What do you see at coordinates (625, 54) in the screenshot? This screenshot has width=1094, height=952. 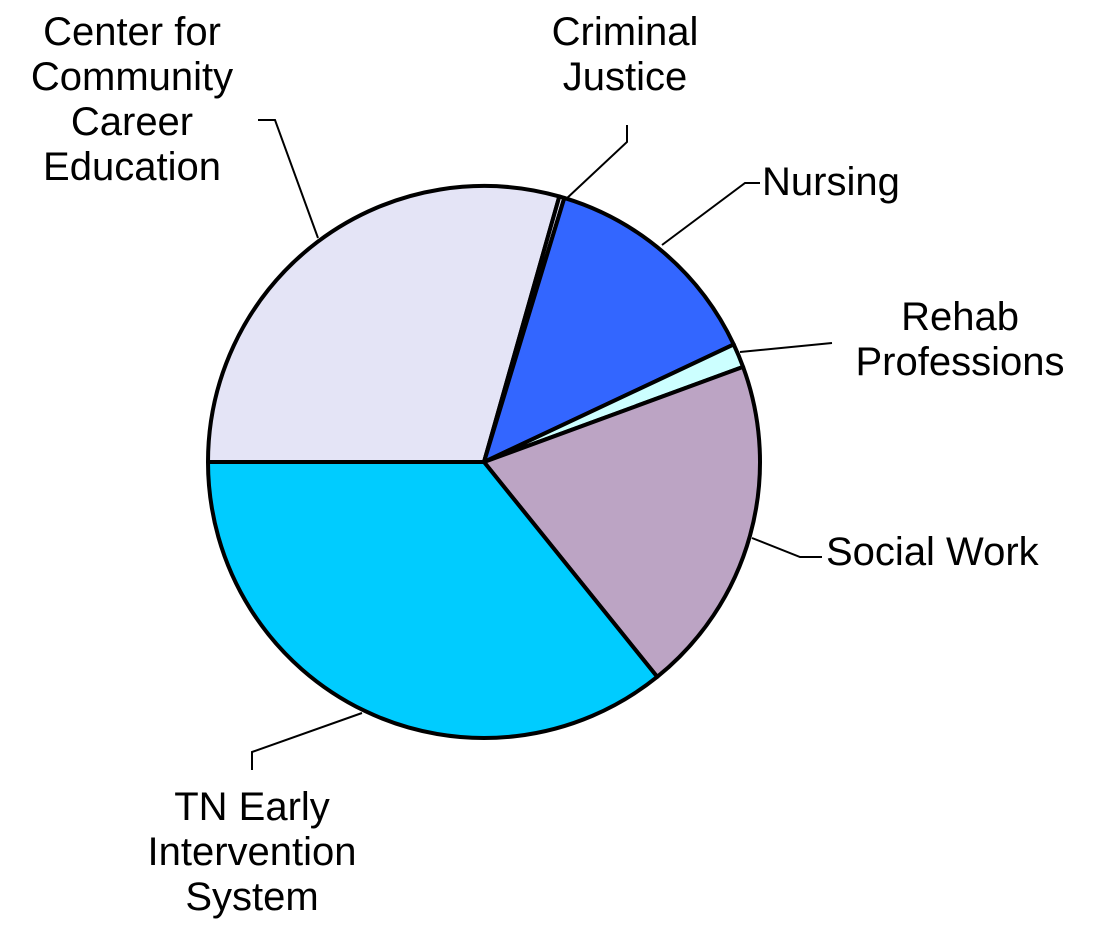 I see `slice-label: Criminal Justice` at bounding box center [625, 54].